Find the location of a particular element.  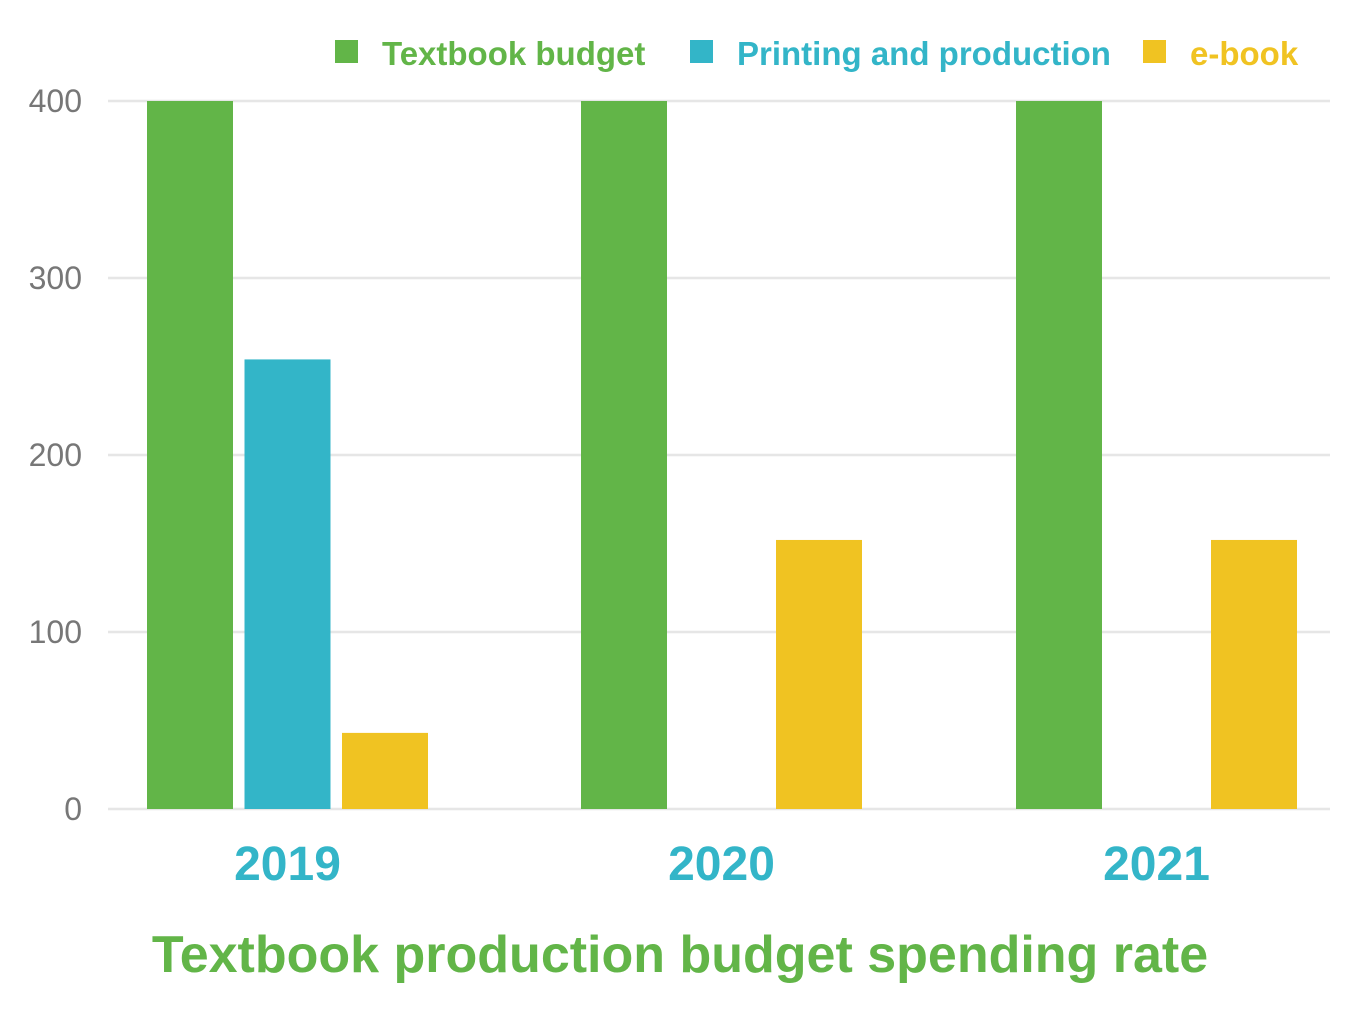

bar-e-book-2020 is located at coordinates (819, 674).